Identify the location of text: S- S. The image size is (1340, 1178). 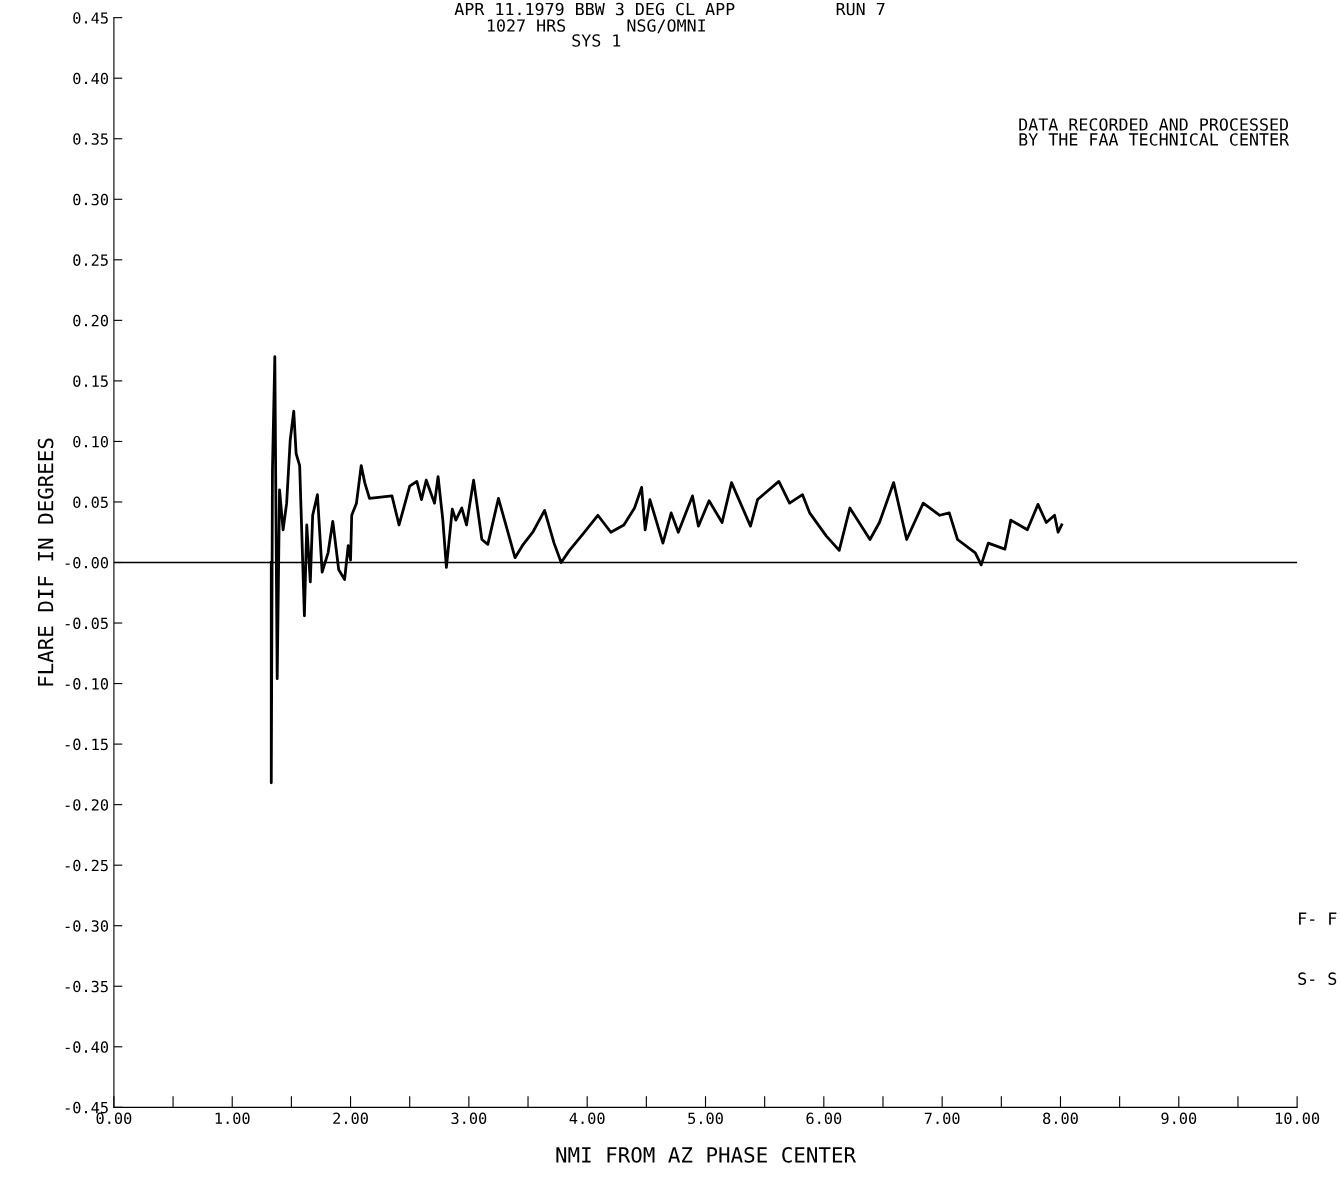
(1317, 978).